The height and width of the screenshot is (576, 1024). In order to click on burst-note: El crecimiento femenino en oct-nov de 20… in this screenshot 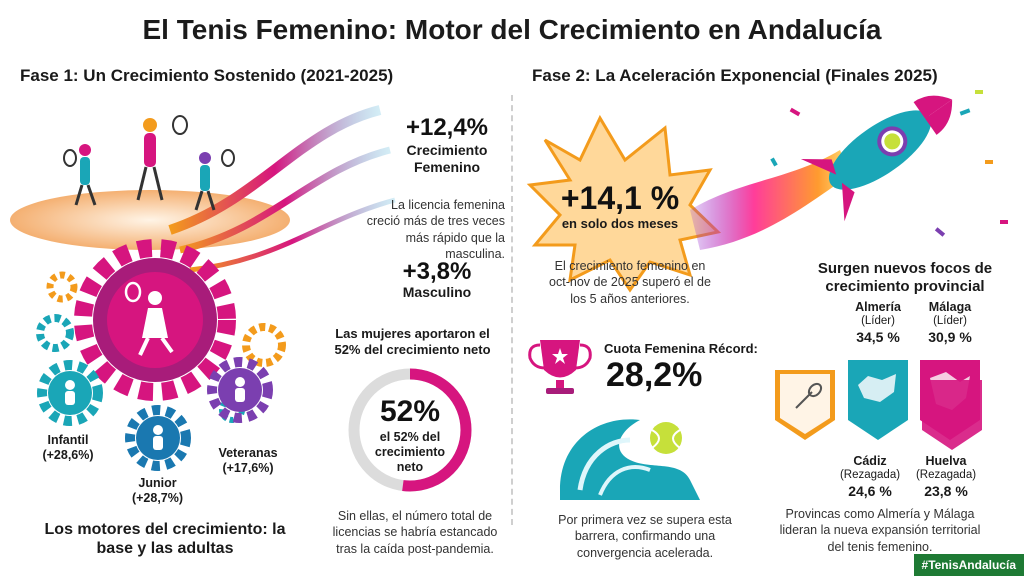, I will do `click(630, 282)`.